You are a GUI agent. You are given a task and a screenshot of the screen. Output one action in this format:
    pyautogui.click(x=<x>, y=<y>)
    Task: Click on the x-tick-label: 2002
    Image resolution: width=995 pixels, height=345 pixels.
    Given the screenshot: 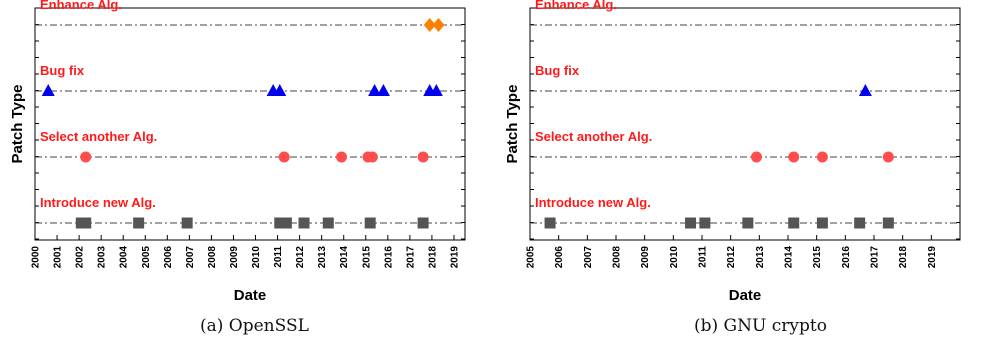 What is the action you would take?
    pyautogui.click(x=80, y=257)
    